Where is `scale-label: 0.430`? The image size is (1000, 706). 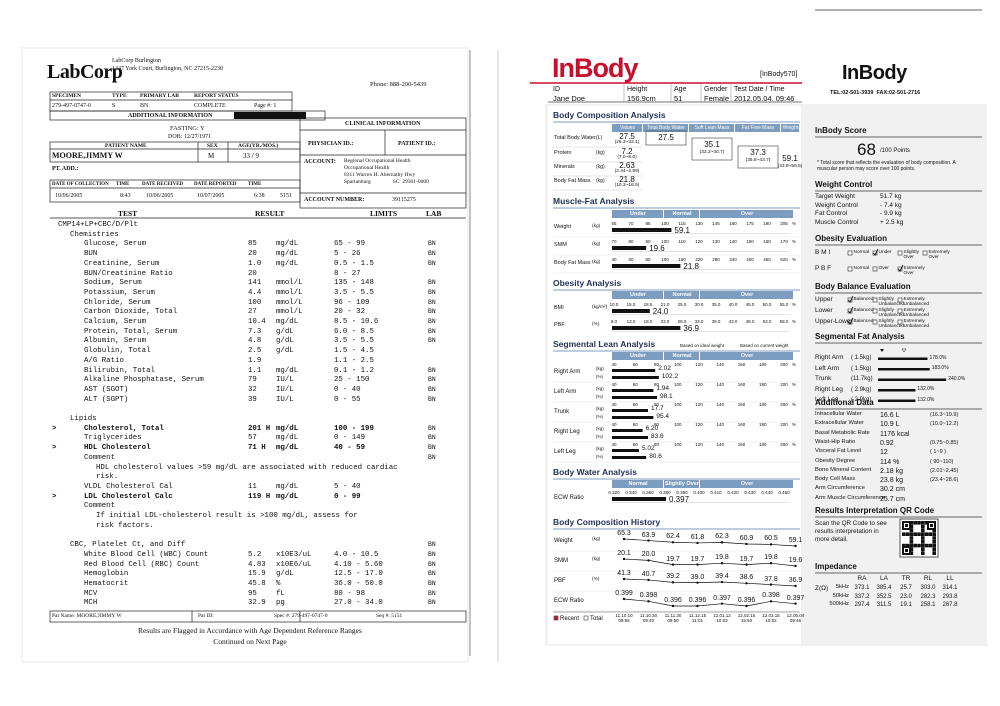
scale-label: 0.430 is located at coordinates (750, 492).